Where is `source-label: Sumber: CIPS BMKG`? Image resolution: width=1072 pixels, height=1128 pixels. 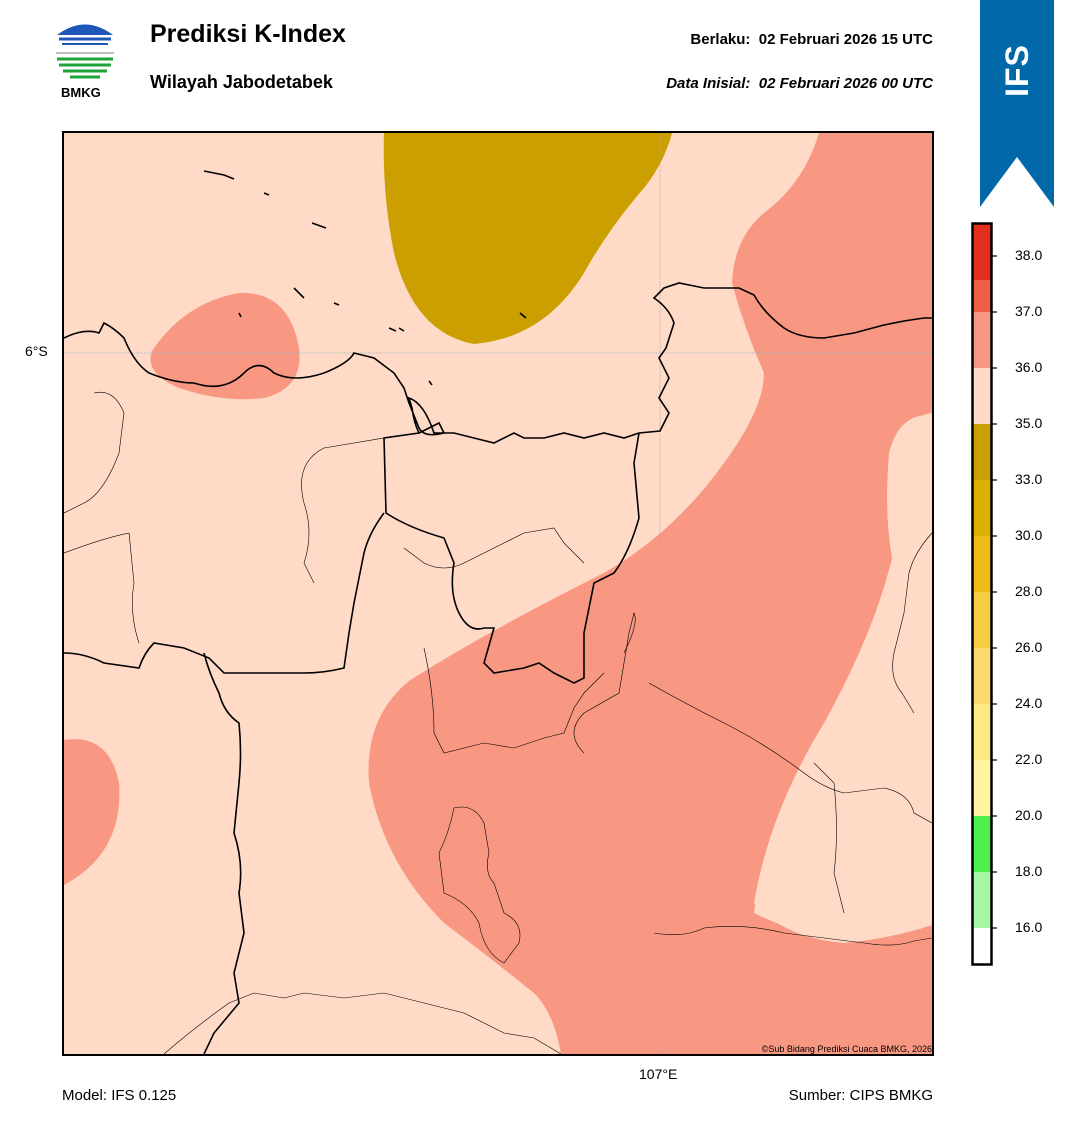
source-label: Sumber: CIPS BMKG is located at coordinates (860, 1095).